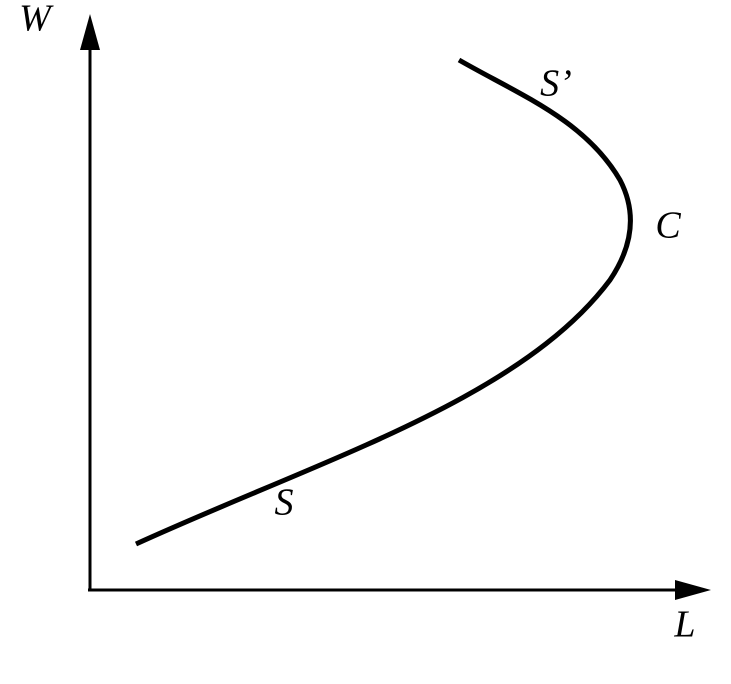 This screenshot has height=684, width=731. What do you see at coordinates (556, 84) in the screenshot?
I see `curve-label-s-prime: S’` at bounding box center [556, 84].